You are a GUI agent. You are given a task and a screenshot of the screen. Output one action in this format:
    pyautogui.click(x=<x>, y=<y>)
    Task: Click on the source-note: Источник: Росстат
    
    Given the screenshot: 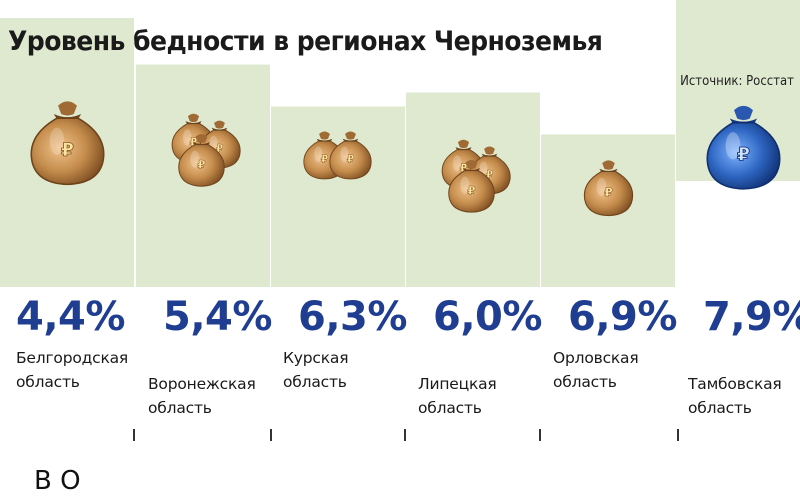 What is the action you would take?
    pyautogui.click(x=737, y=81)
    